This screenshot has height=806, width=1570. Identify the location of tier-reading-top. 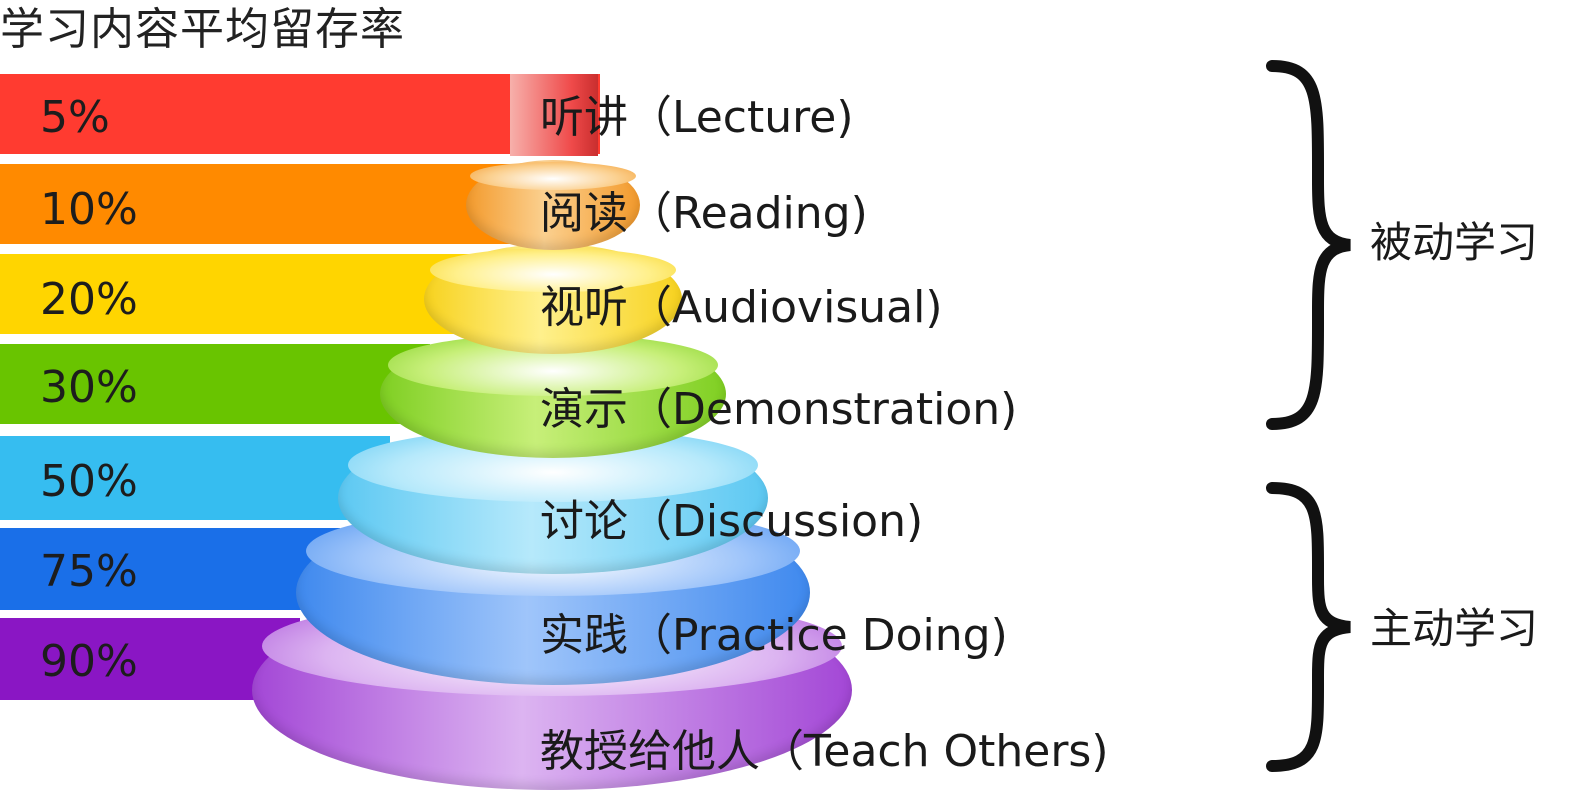
(553, 176).